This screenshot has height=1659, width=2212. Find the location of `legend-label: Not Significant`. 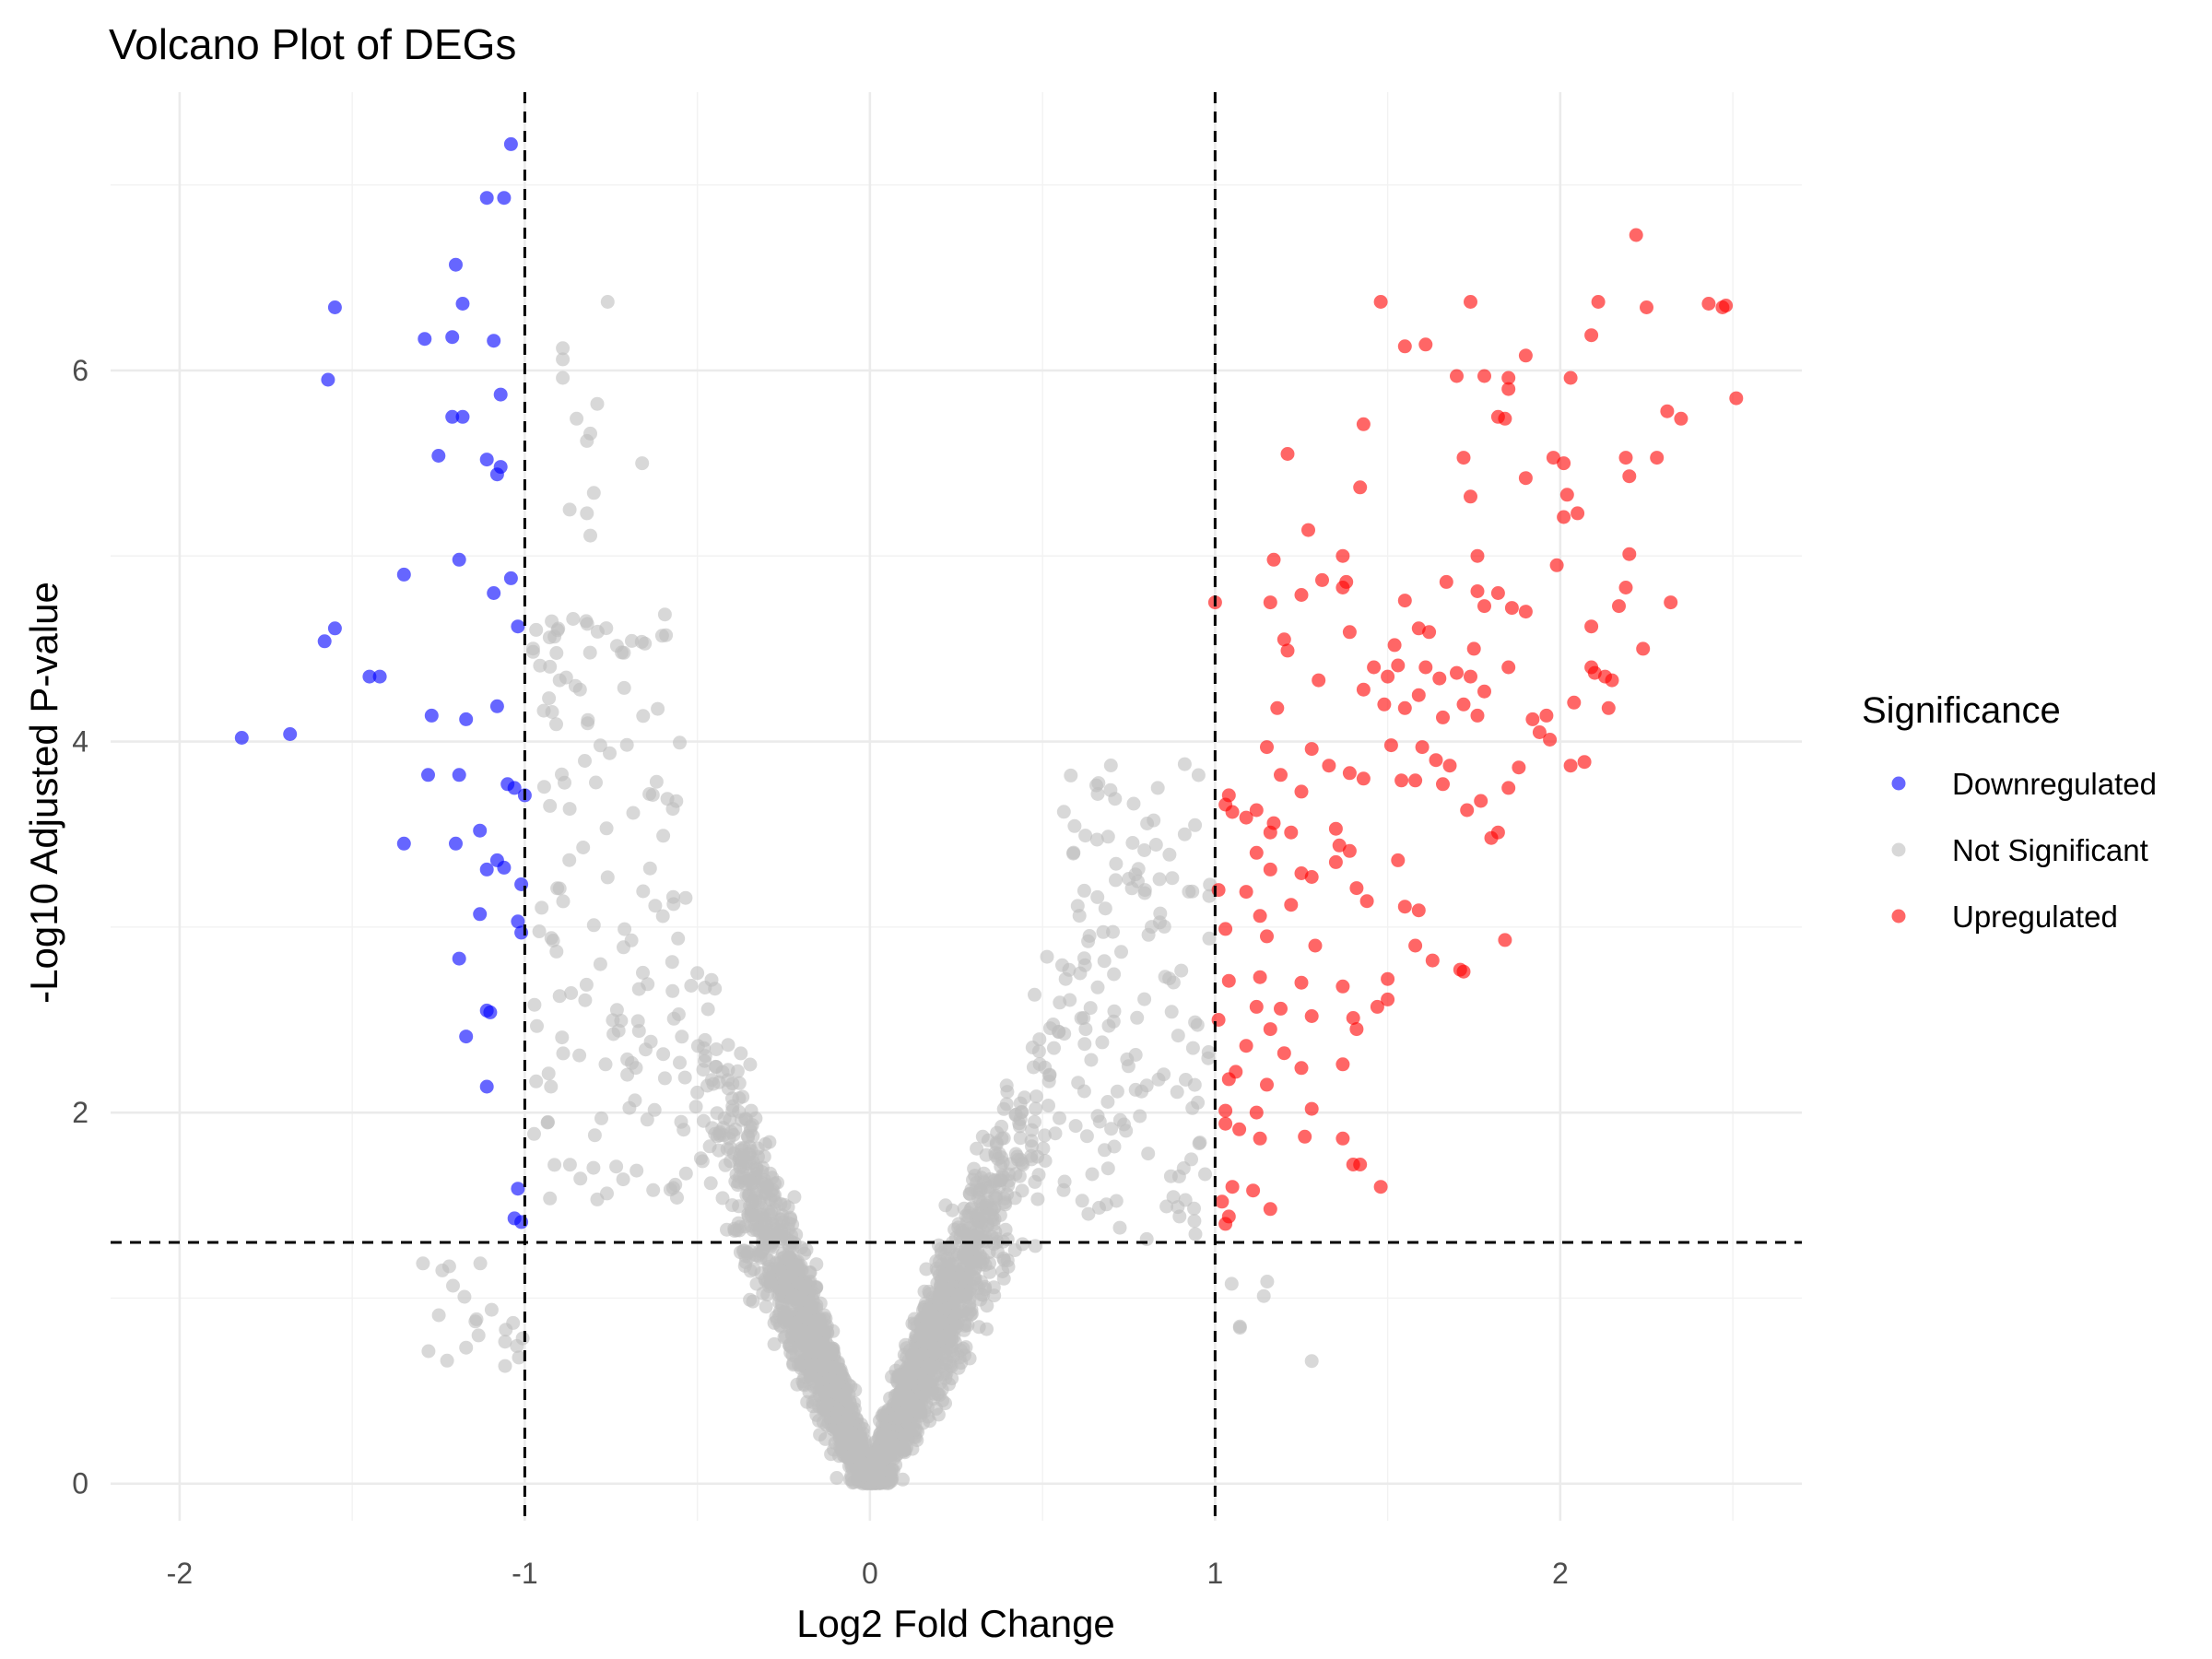

legend-label: Not Significant is located at coordinates (2050, 850).